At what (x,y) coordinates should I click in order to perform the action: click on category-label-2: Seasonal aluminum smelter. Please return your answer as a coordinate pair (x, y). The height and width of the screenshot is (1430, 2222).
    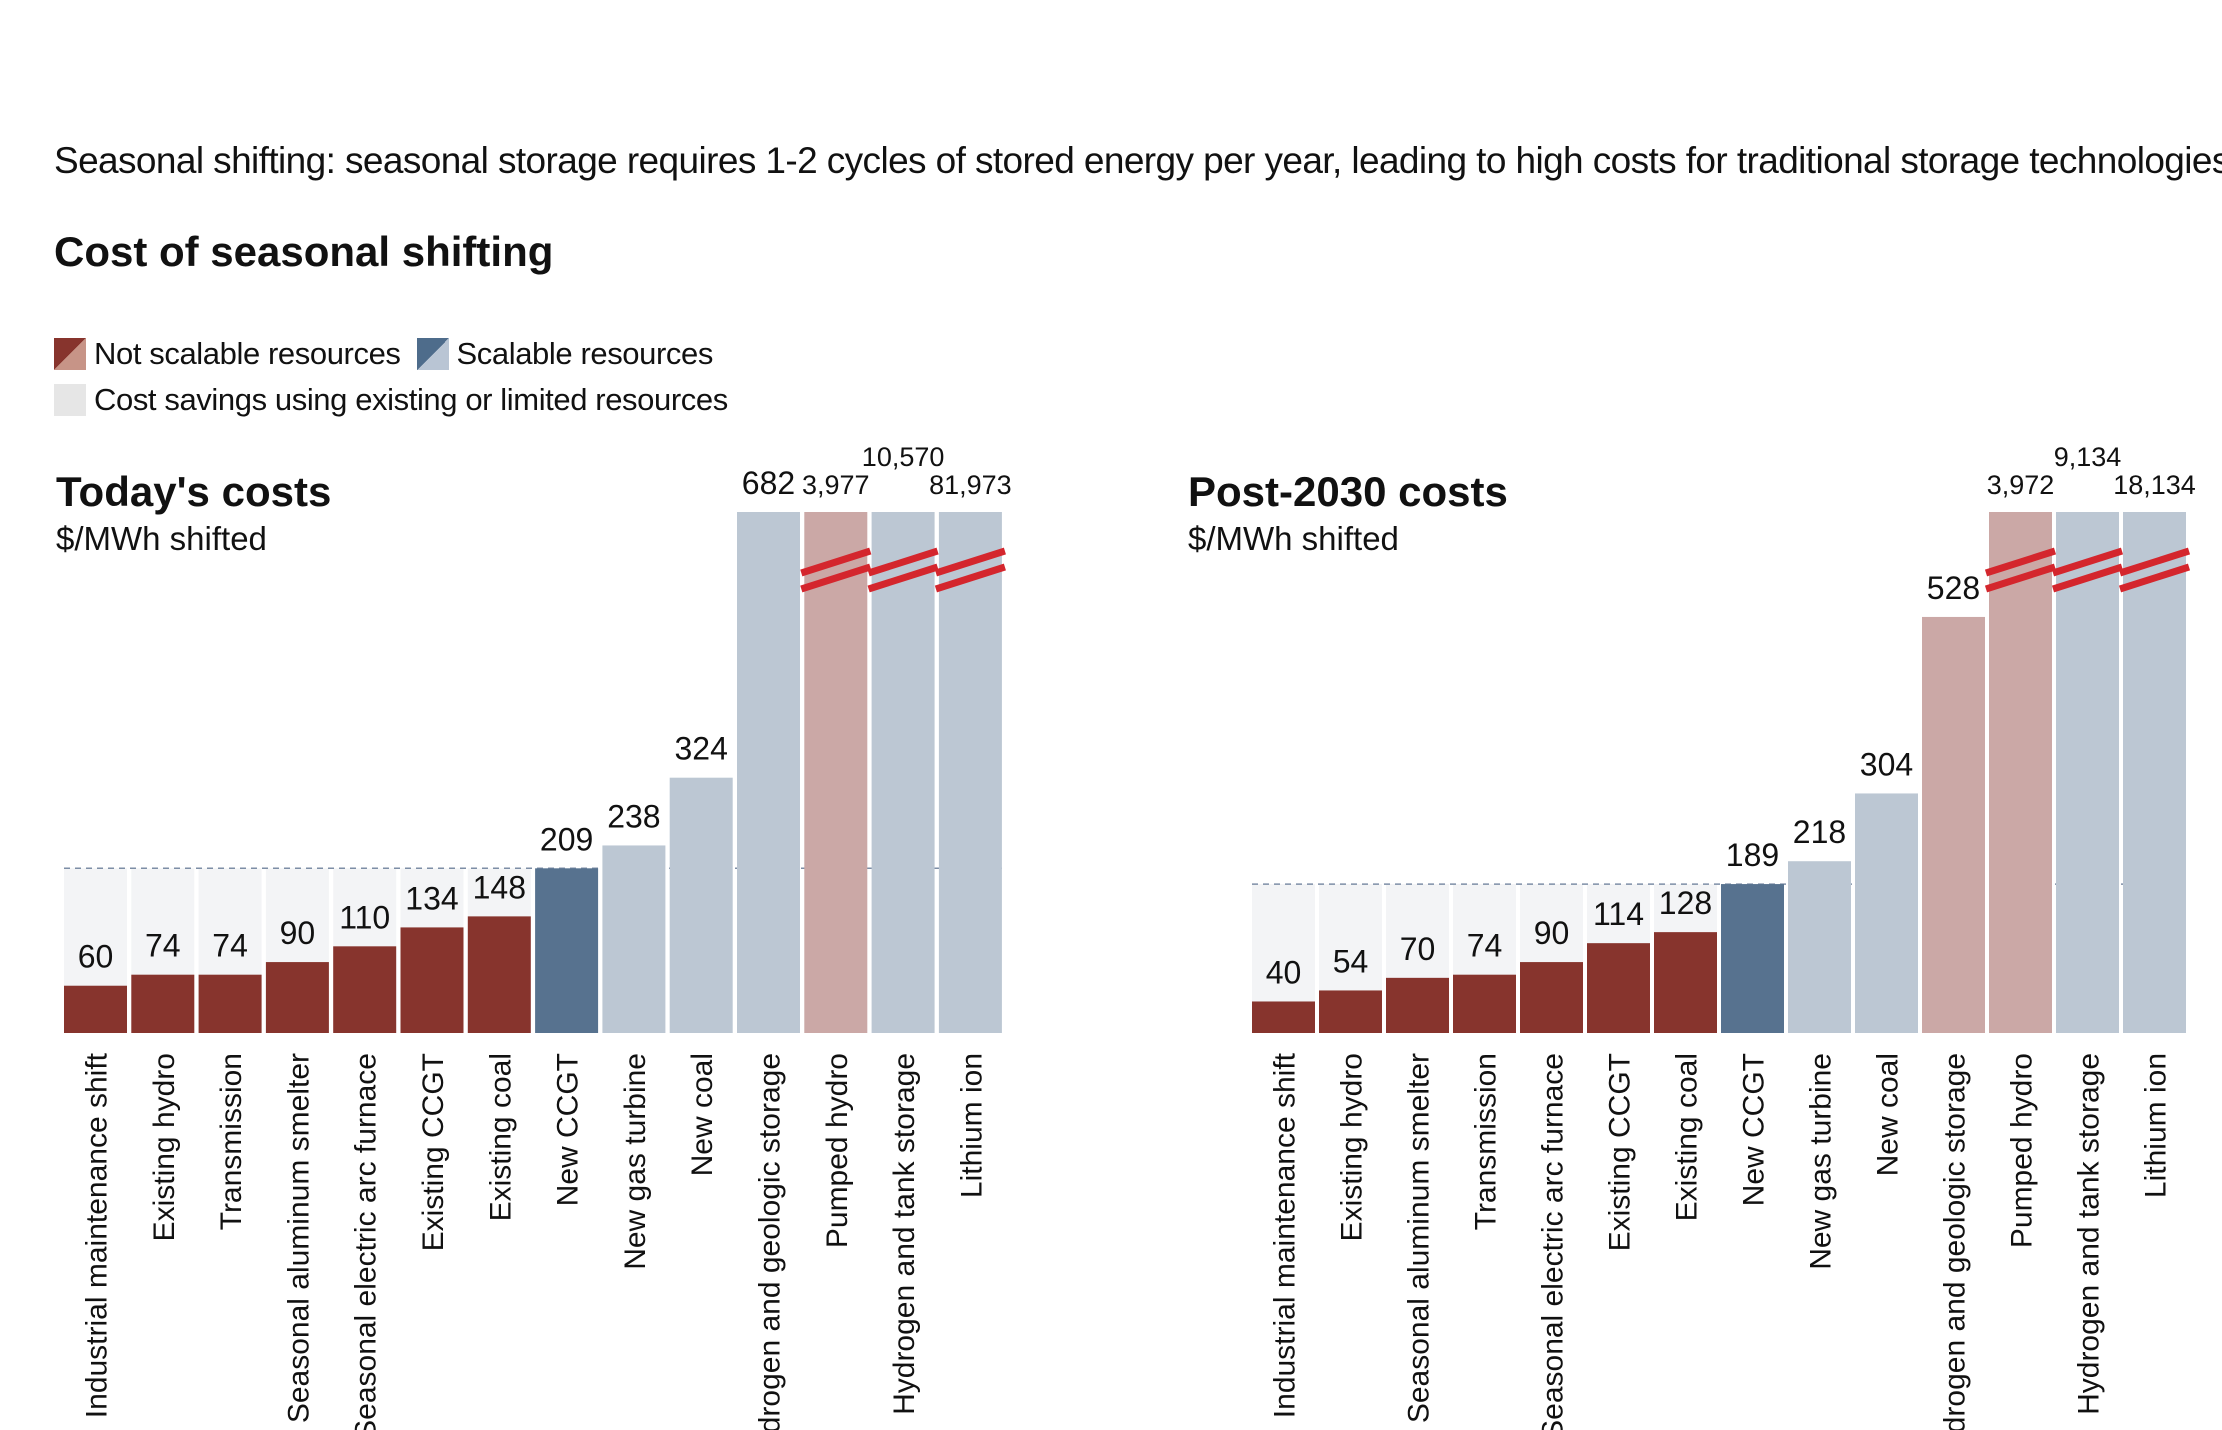
    Looking at the image, I should click on (1419, 1238).